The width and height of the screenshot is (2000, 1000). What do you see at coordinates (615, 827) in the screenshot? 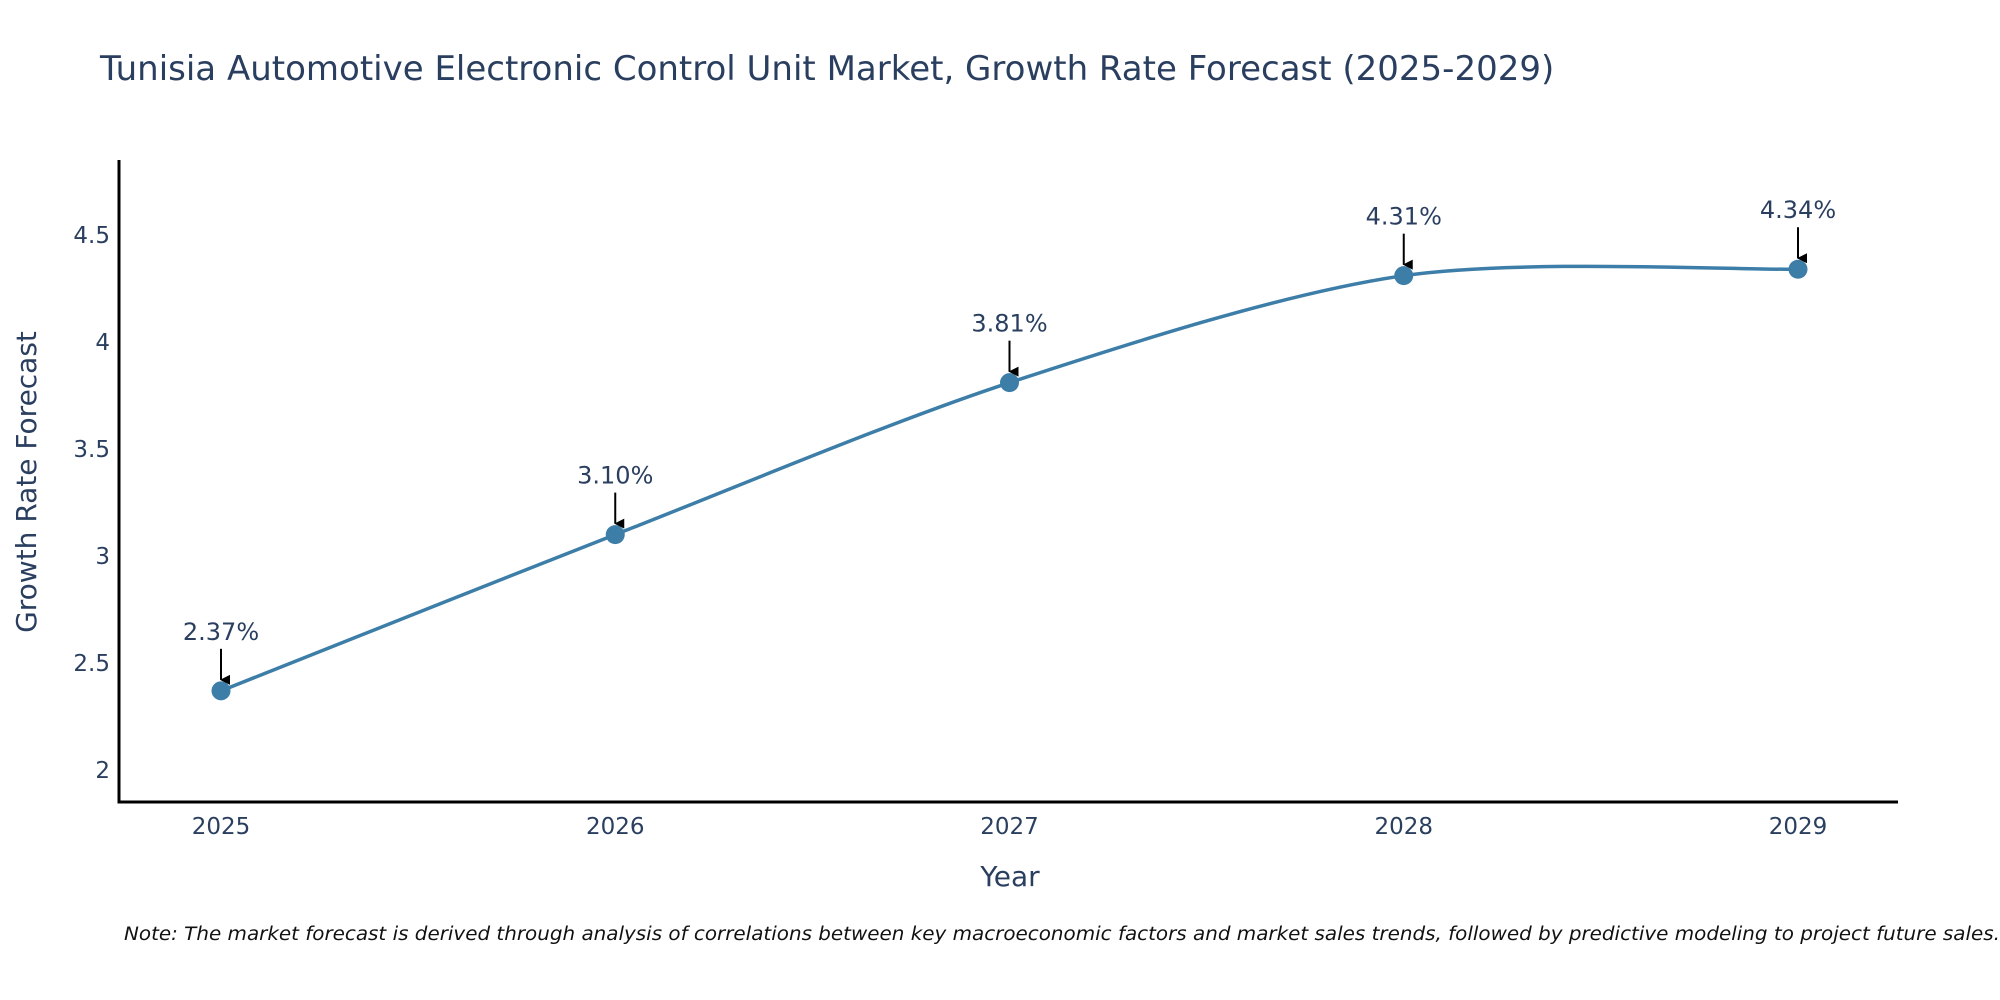
I see `x-tick-label: 2026` at bounding box center [615, 827].